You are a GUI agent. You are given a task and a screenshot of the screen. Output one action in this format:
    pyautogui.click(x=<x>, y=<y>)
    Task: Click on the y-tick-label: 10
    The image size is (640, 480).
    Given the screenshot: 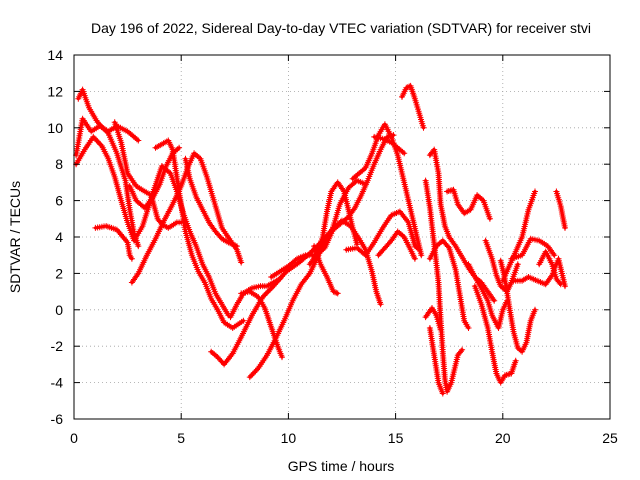 What is the action you would take?
    pyautogui.click(x=55, y=128)
    